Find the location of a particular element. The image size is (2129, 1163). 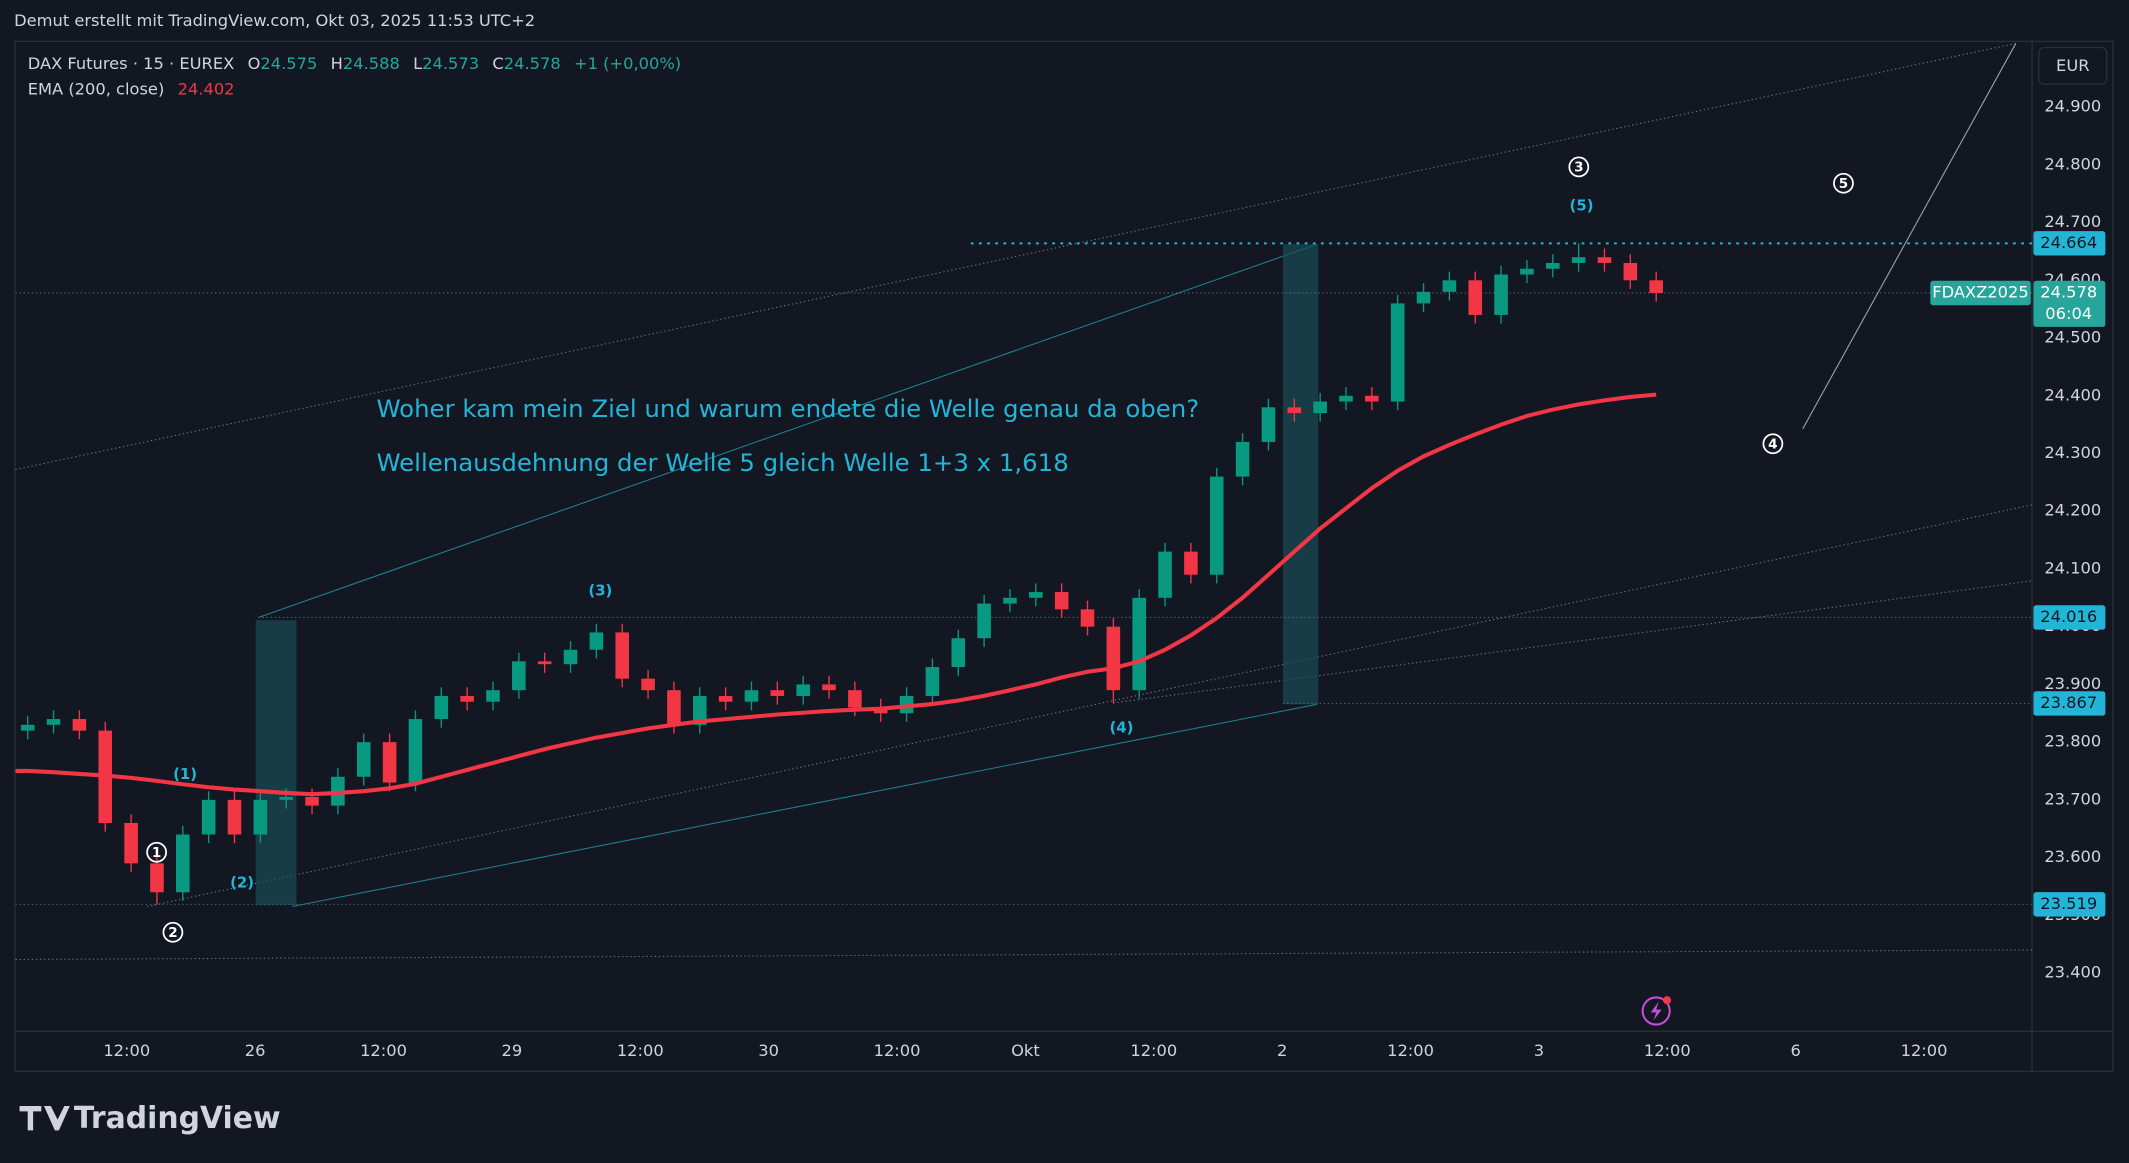

h-label: H is located at coordinates (337, 62).